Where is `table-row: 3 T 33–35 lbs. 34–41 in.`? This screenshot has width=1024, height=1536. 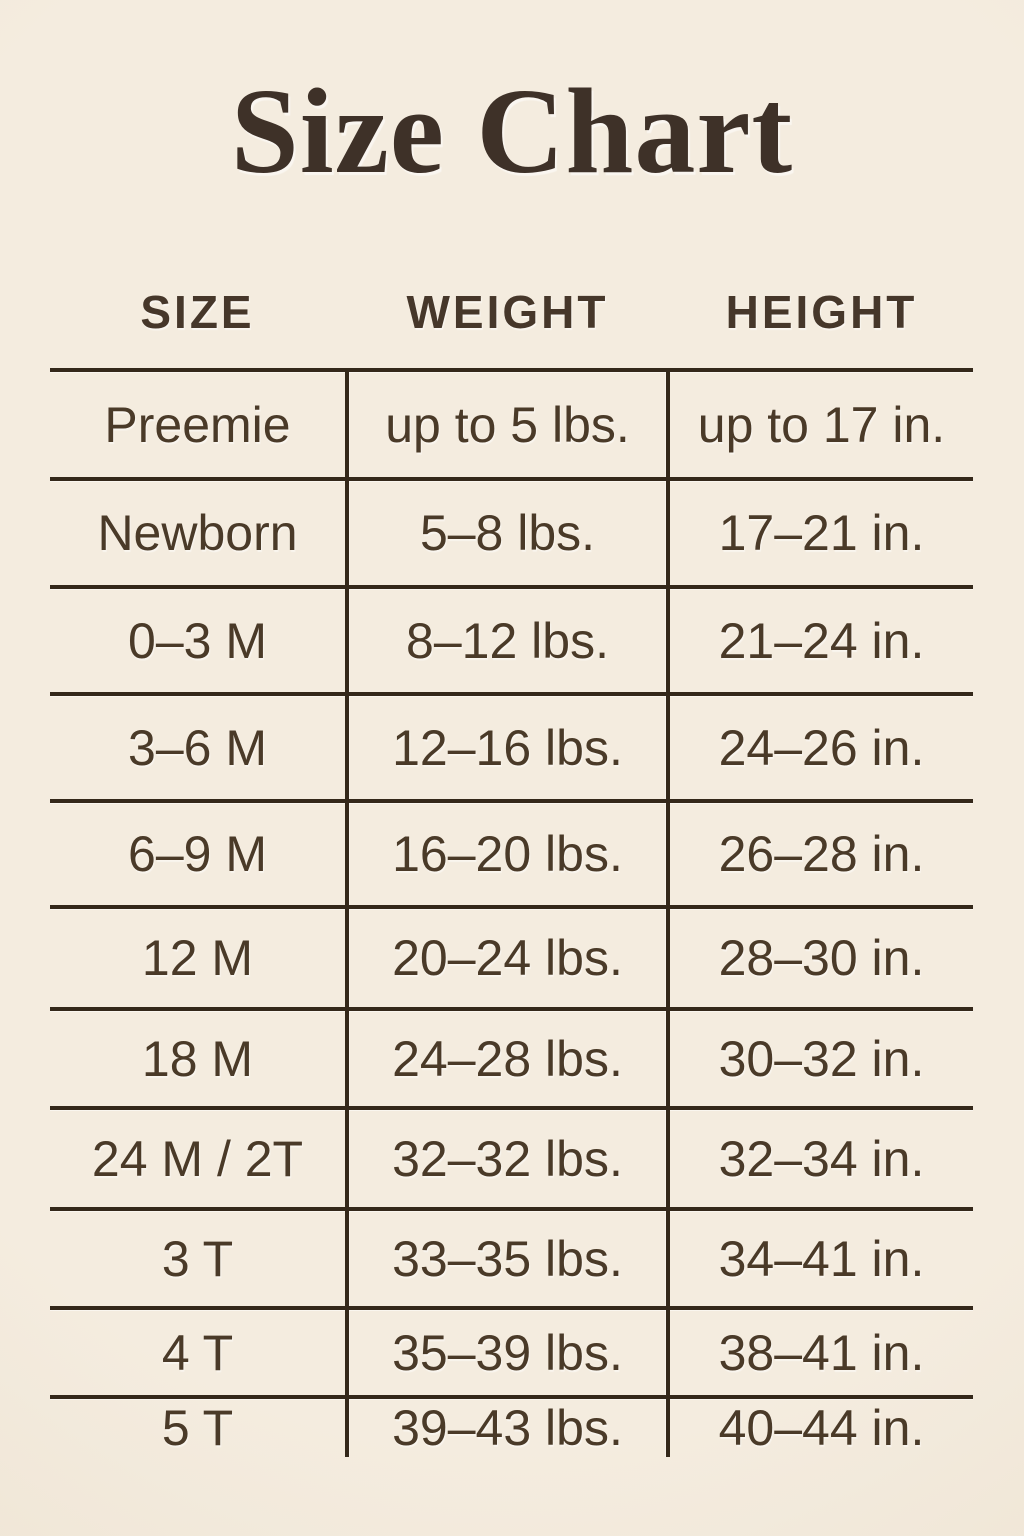 table-row: 3 T 33–35 lbs. 34–41 in. is located at coordinates (511, 1256).